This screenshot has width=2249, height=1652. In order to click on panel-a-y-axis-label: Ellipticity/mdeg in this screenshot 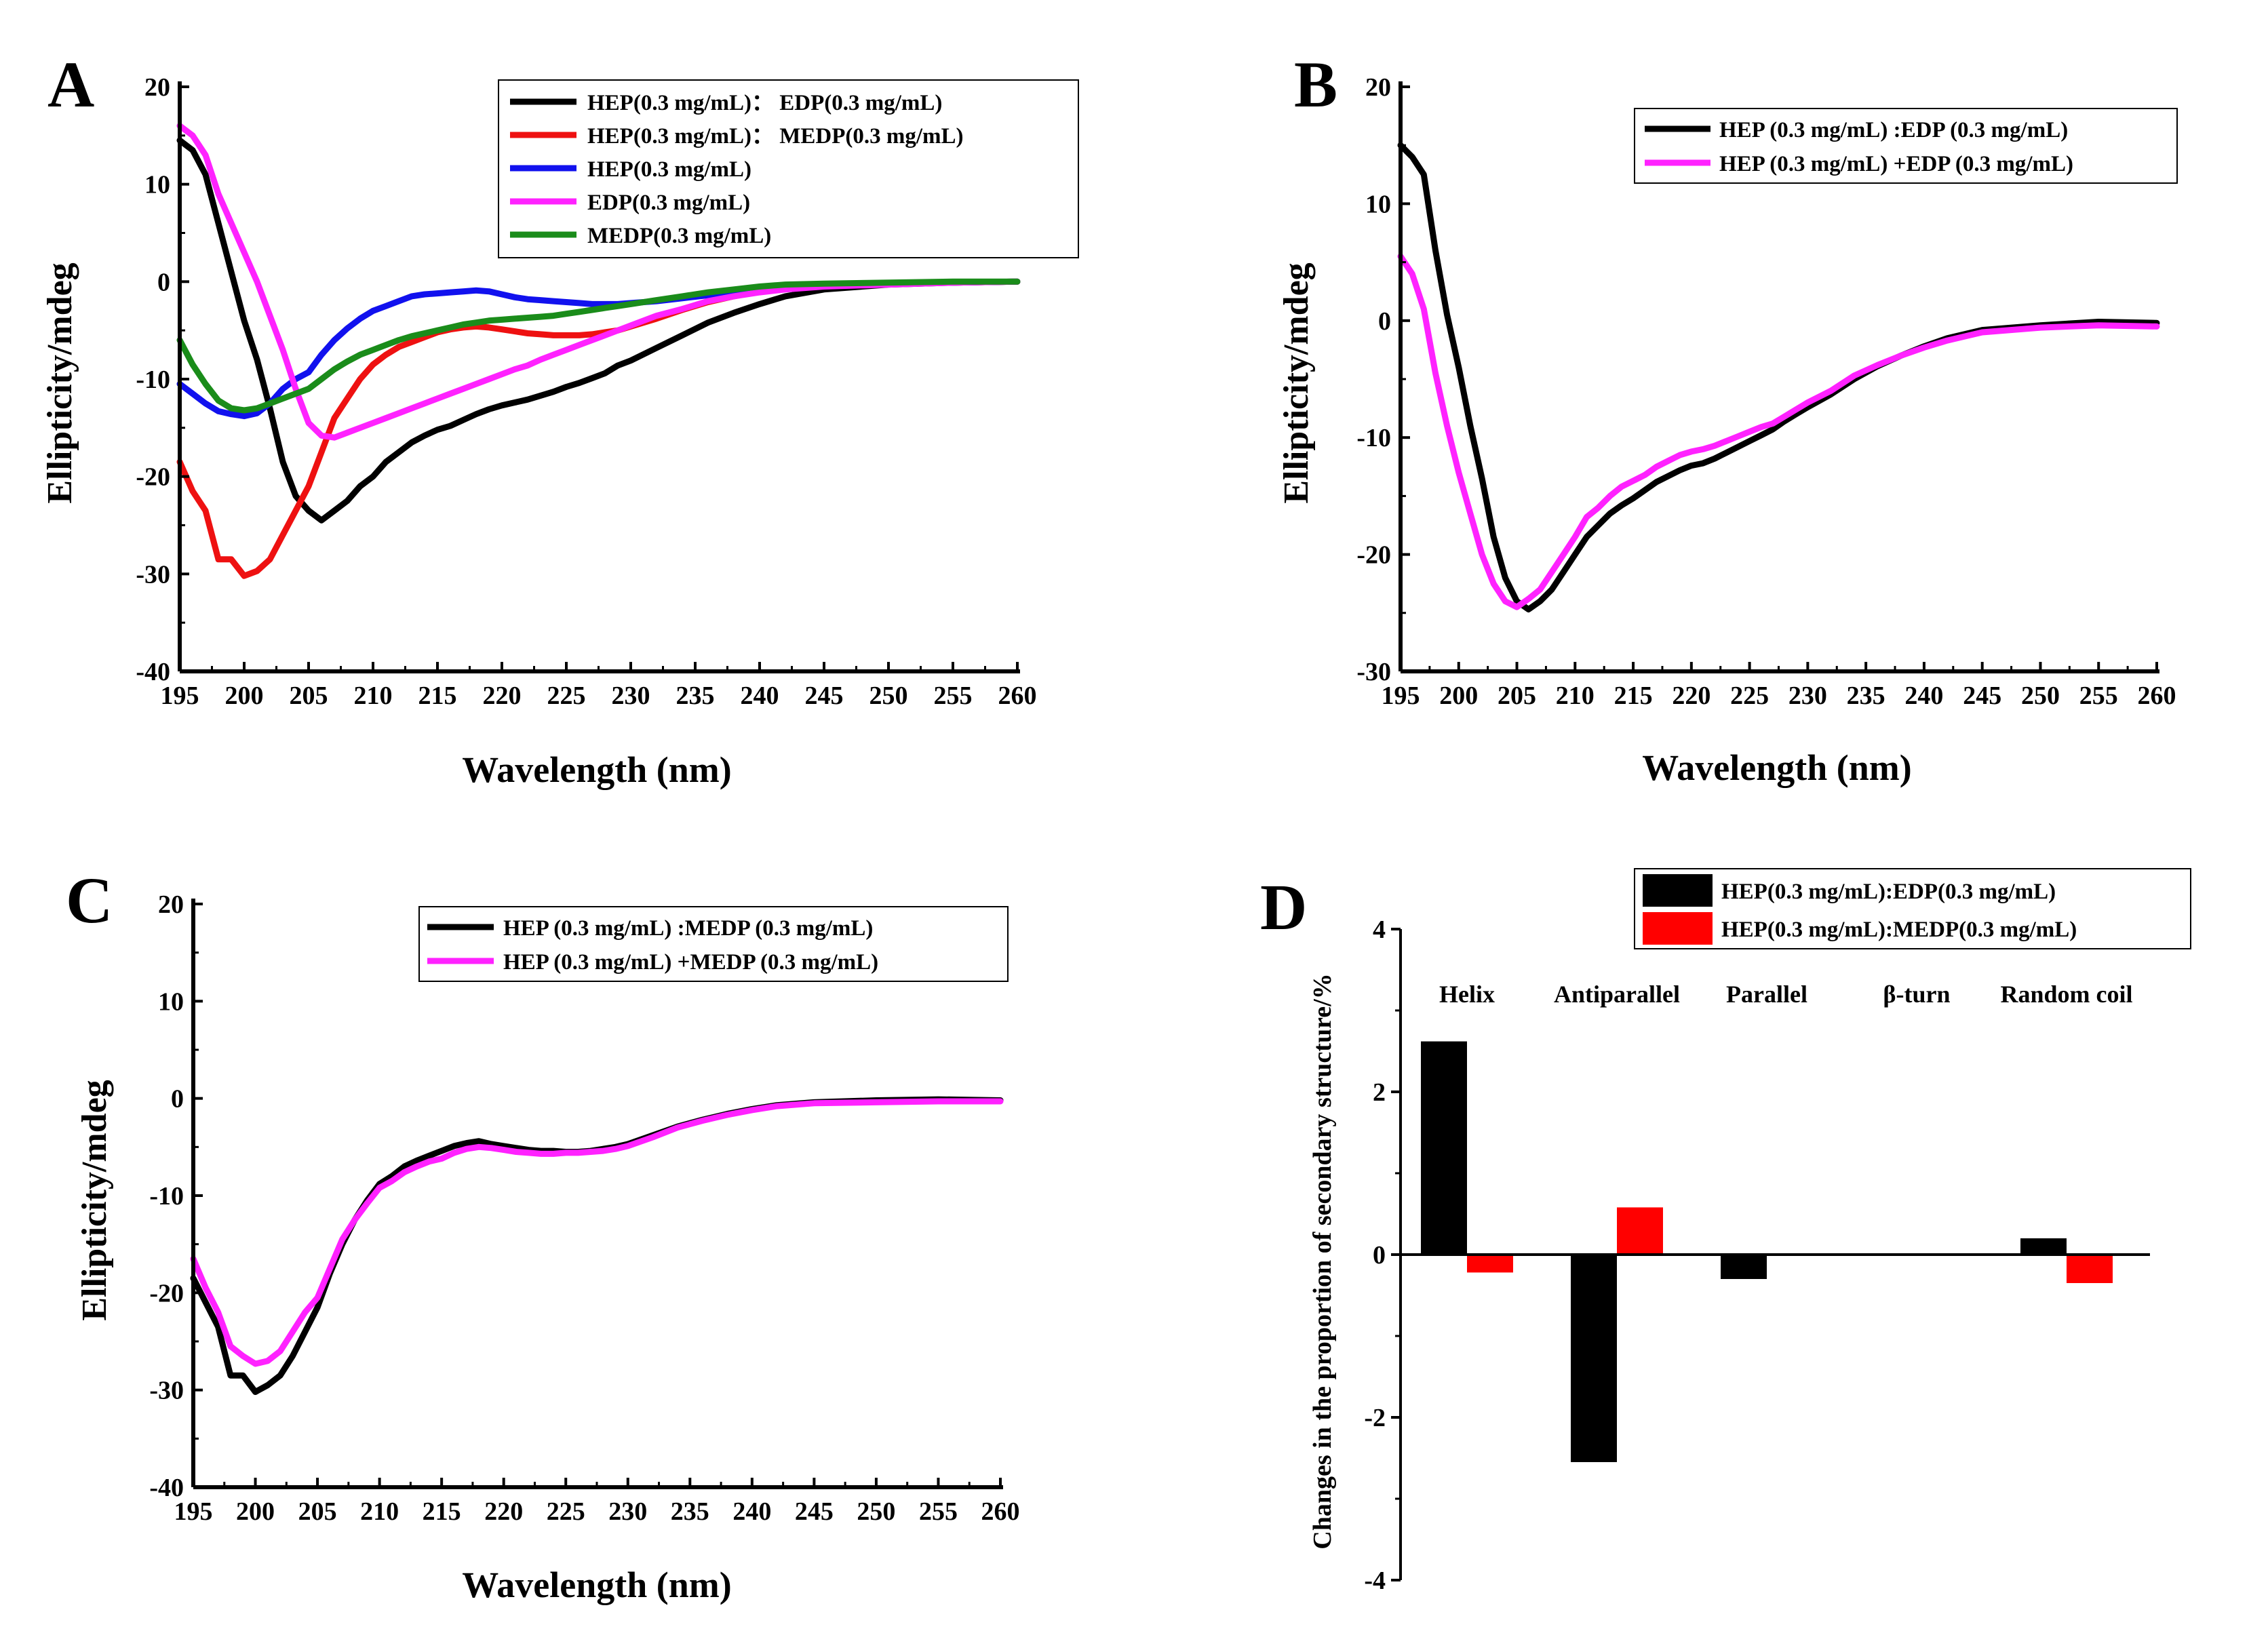, I will do `click(60, 382)`.